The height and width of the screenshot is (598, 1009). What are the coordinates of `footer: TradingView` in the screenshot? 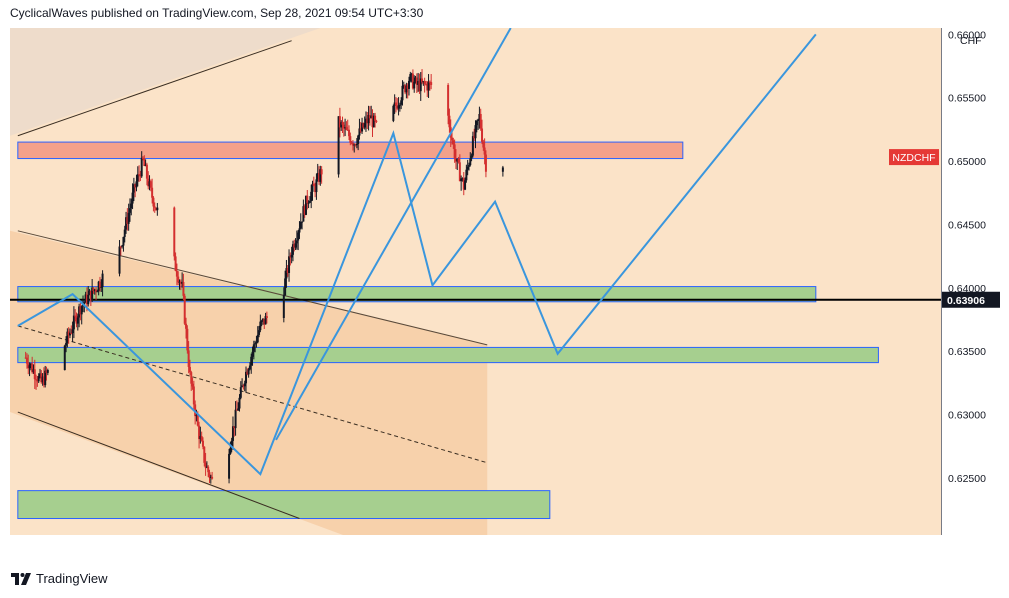 It's located at (59, 578).